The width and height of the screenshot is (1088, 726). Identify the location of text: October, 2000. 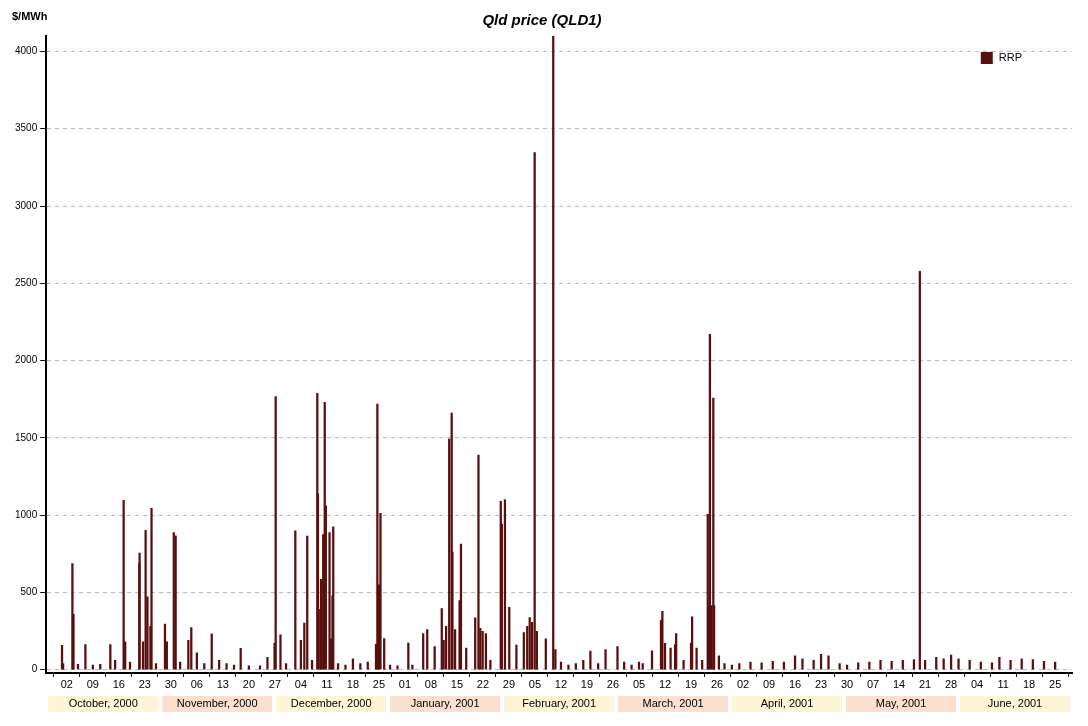
(103, 703).